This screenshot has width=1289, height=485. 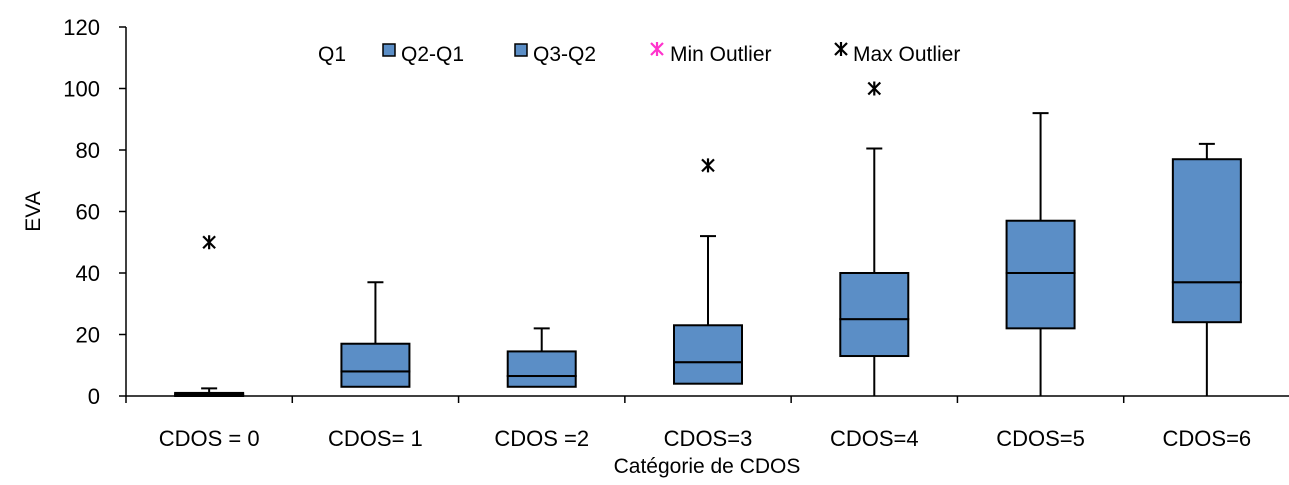 I want to click on y-tick-label: 0, so click(x=94, y=396).